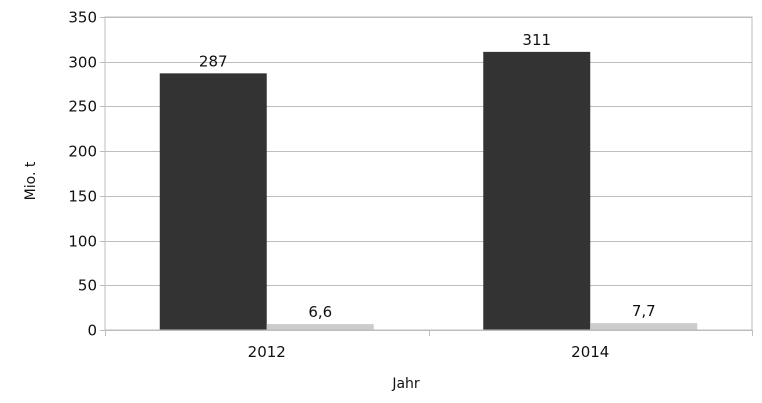  Describe the element at coordinates (213, 61) in the screenshot. I see `data-label: 287` at that location.